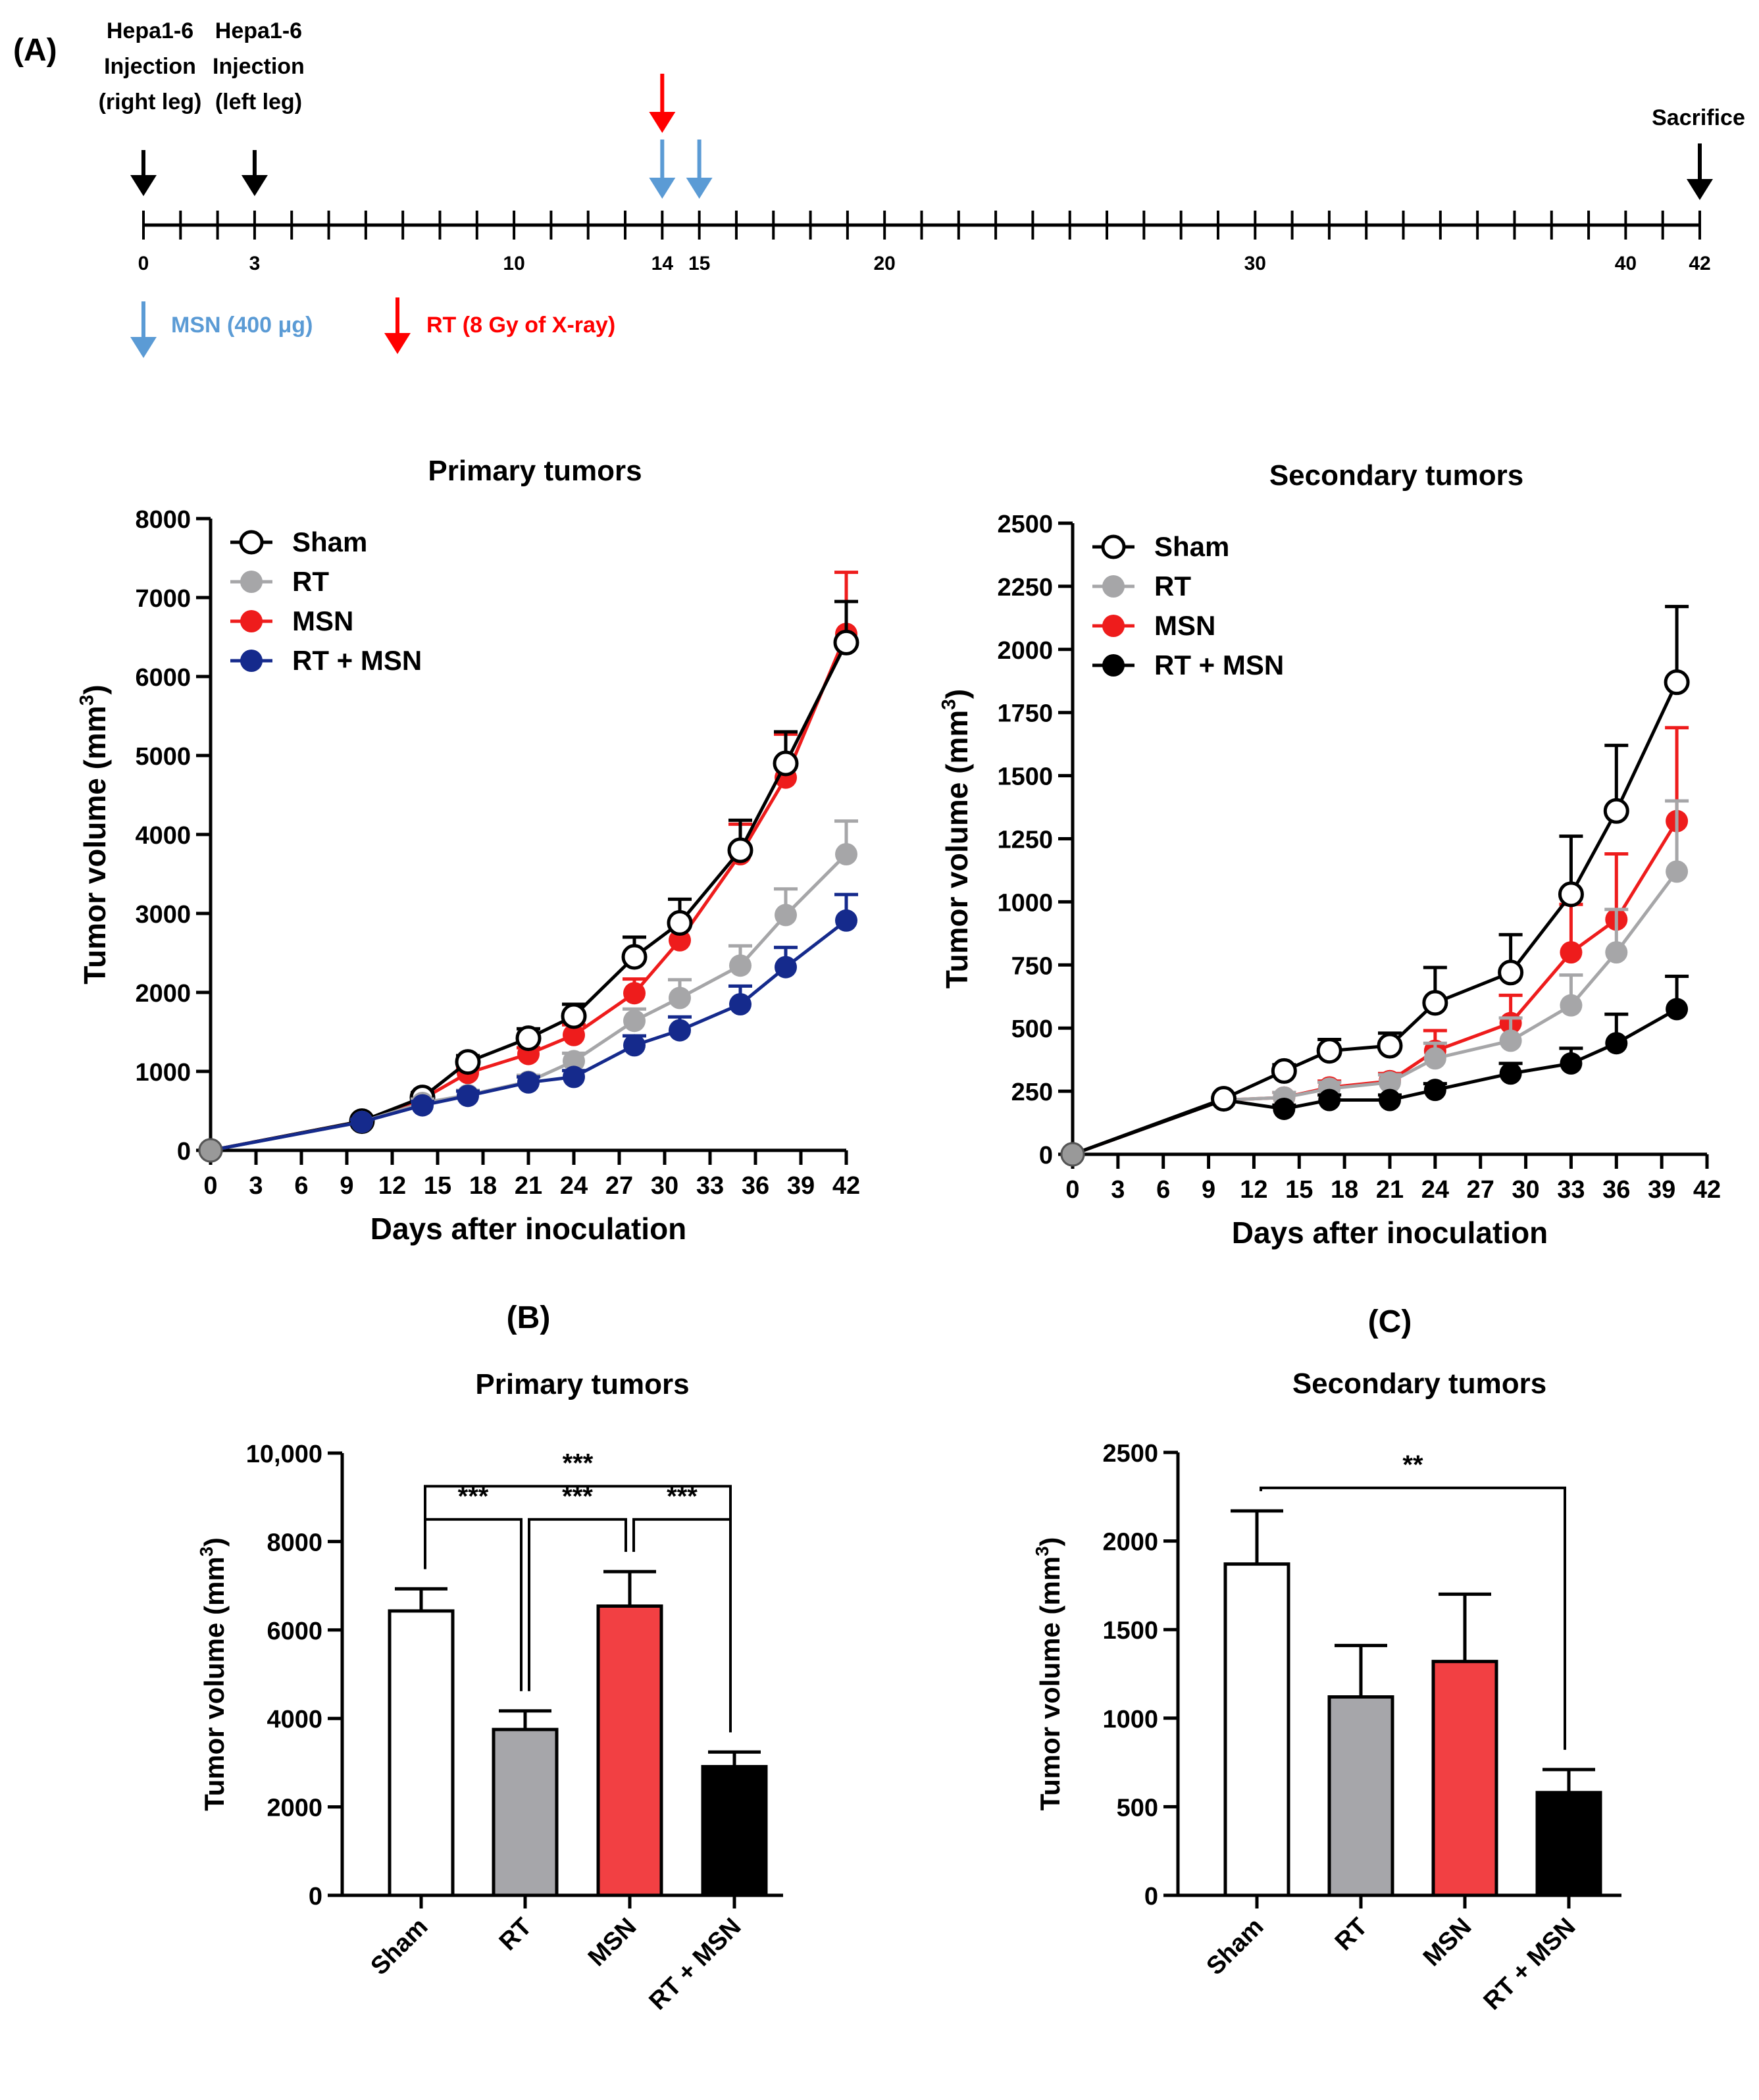 The height and width of the screenshot is (2100, 1759). What do you see at coordinates (1151, 1896) in the screenshot?
I see `y-tick-label: 0` at bounding box center [1151, 1896].